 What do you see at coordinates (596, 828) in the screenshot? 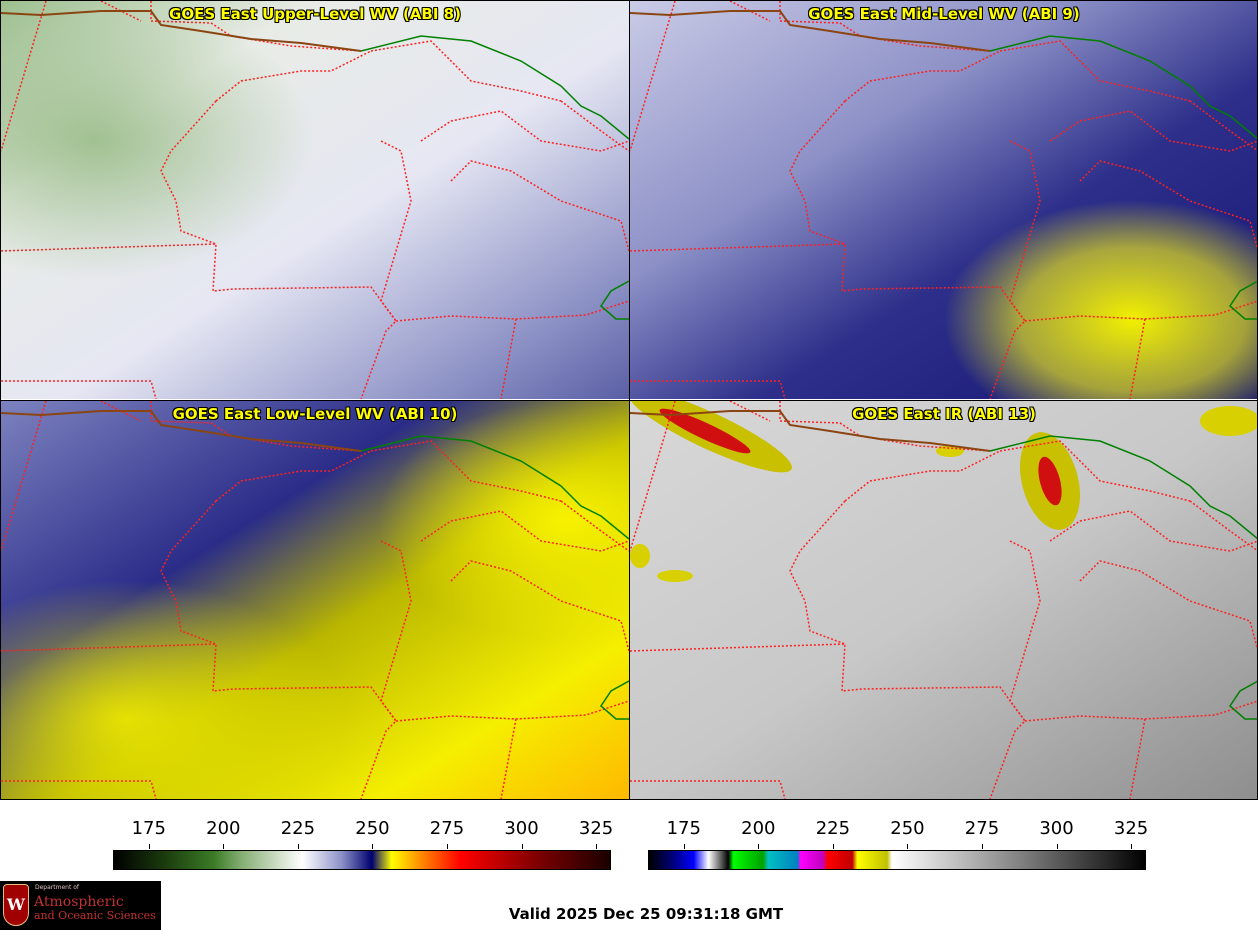
I see `wv-colorbar-tick-label: 325` at bounding box center [596, 828].